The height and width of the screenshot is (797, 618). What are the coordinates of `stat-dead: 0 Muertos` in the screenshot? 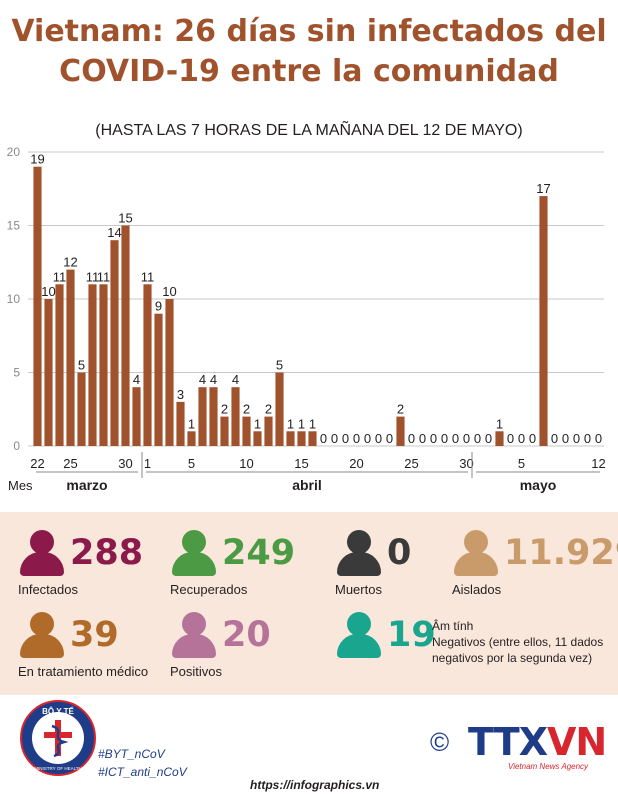 It's located at (373, 563).